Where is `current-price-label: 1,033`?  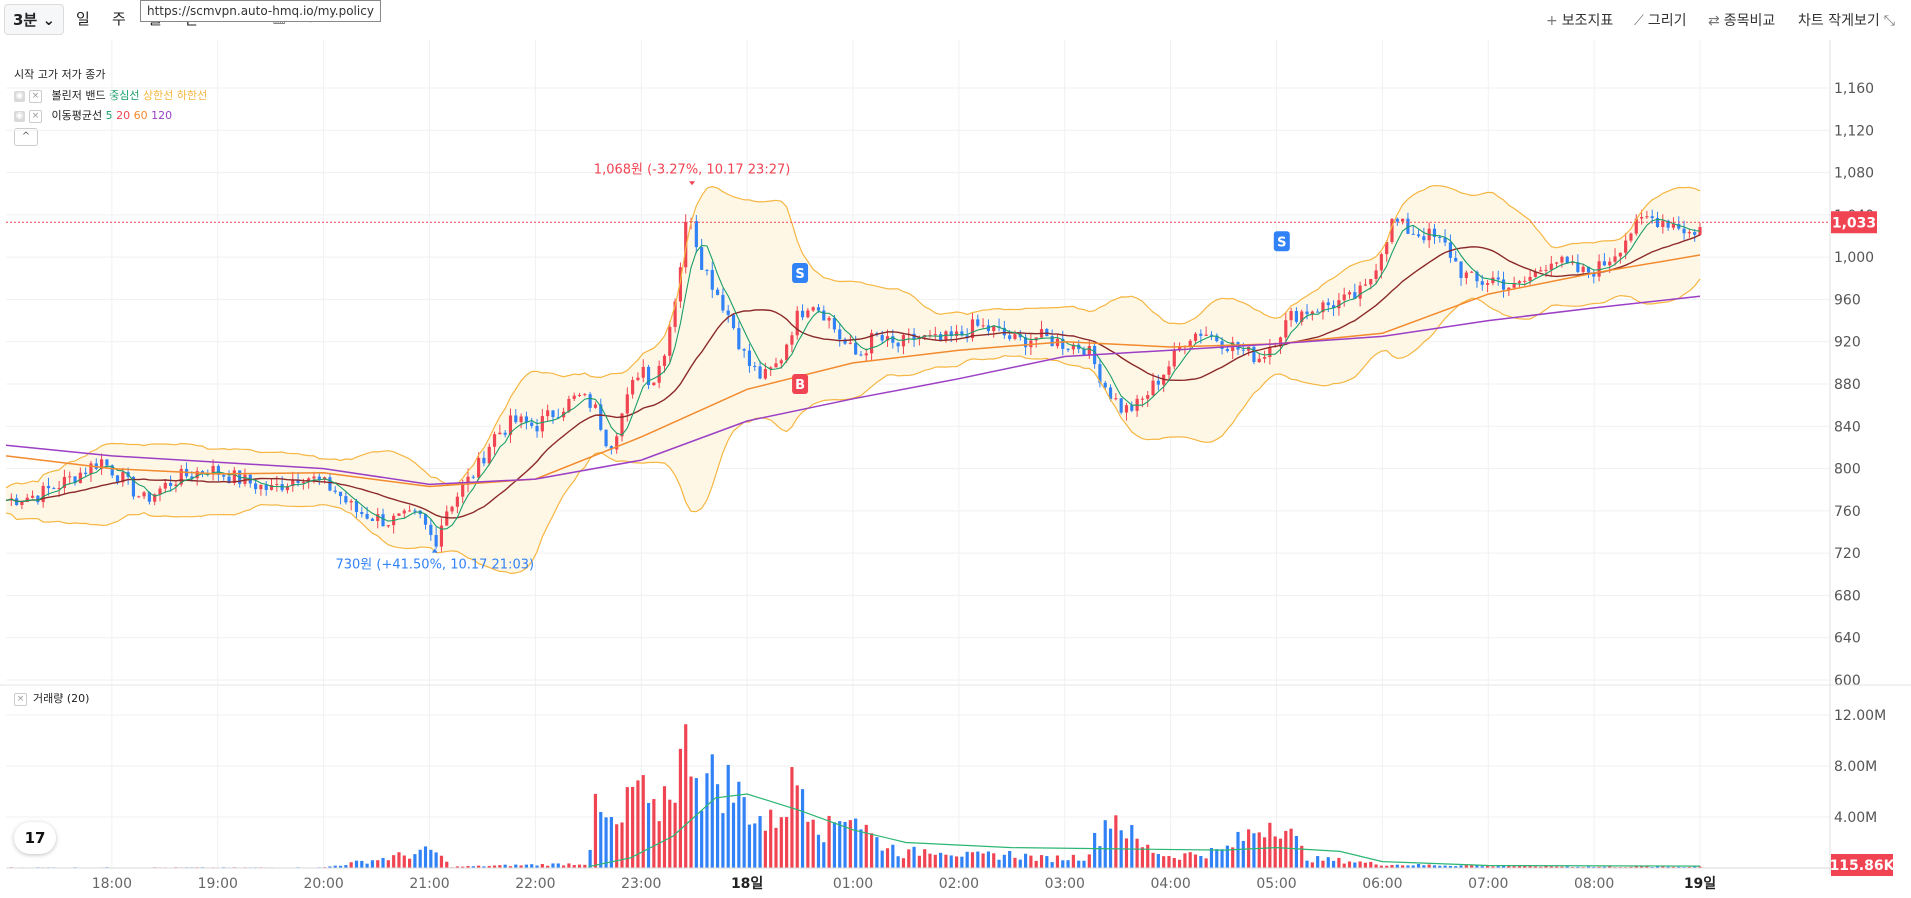
current-price-label: 1,033 is located at coordinates (1854, 223).